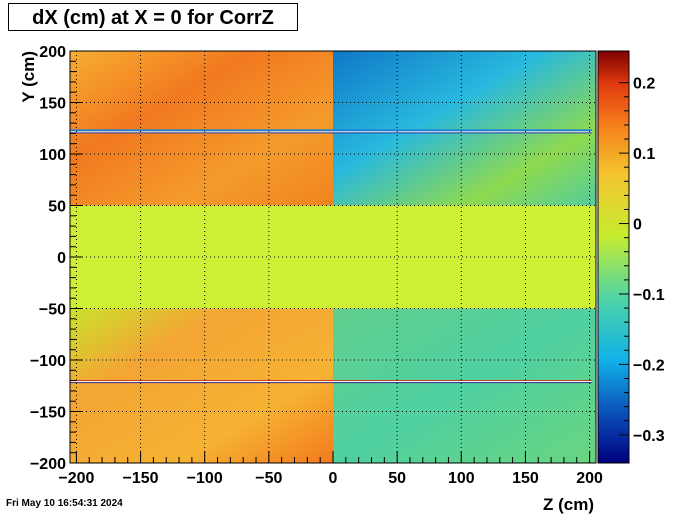 The height and width of the screenshot is (514, 700). I want to click on y-axis: −200 −150 −100 −50 0 50 100 150 200, so click(56, 258).